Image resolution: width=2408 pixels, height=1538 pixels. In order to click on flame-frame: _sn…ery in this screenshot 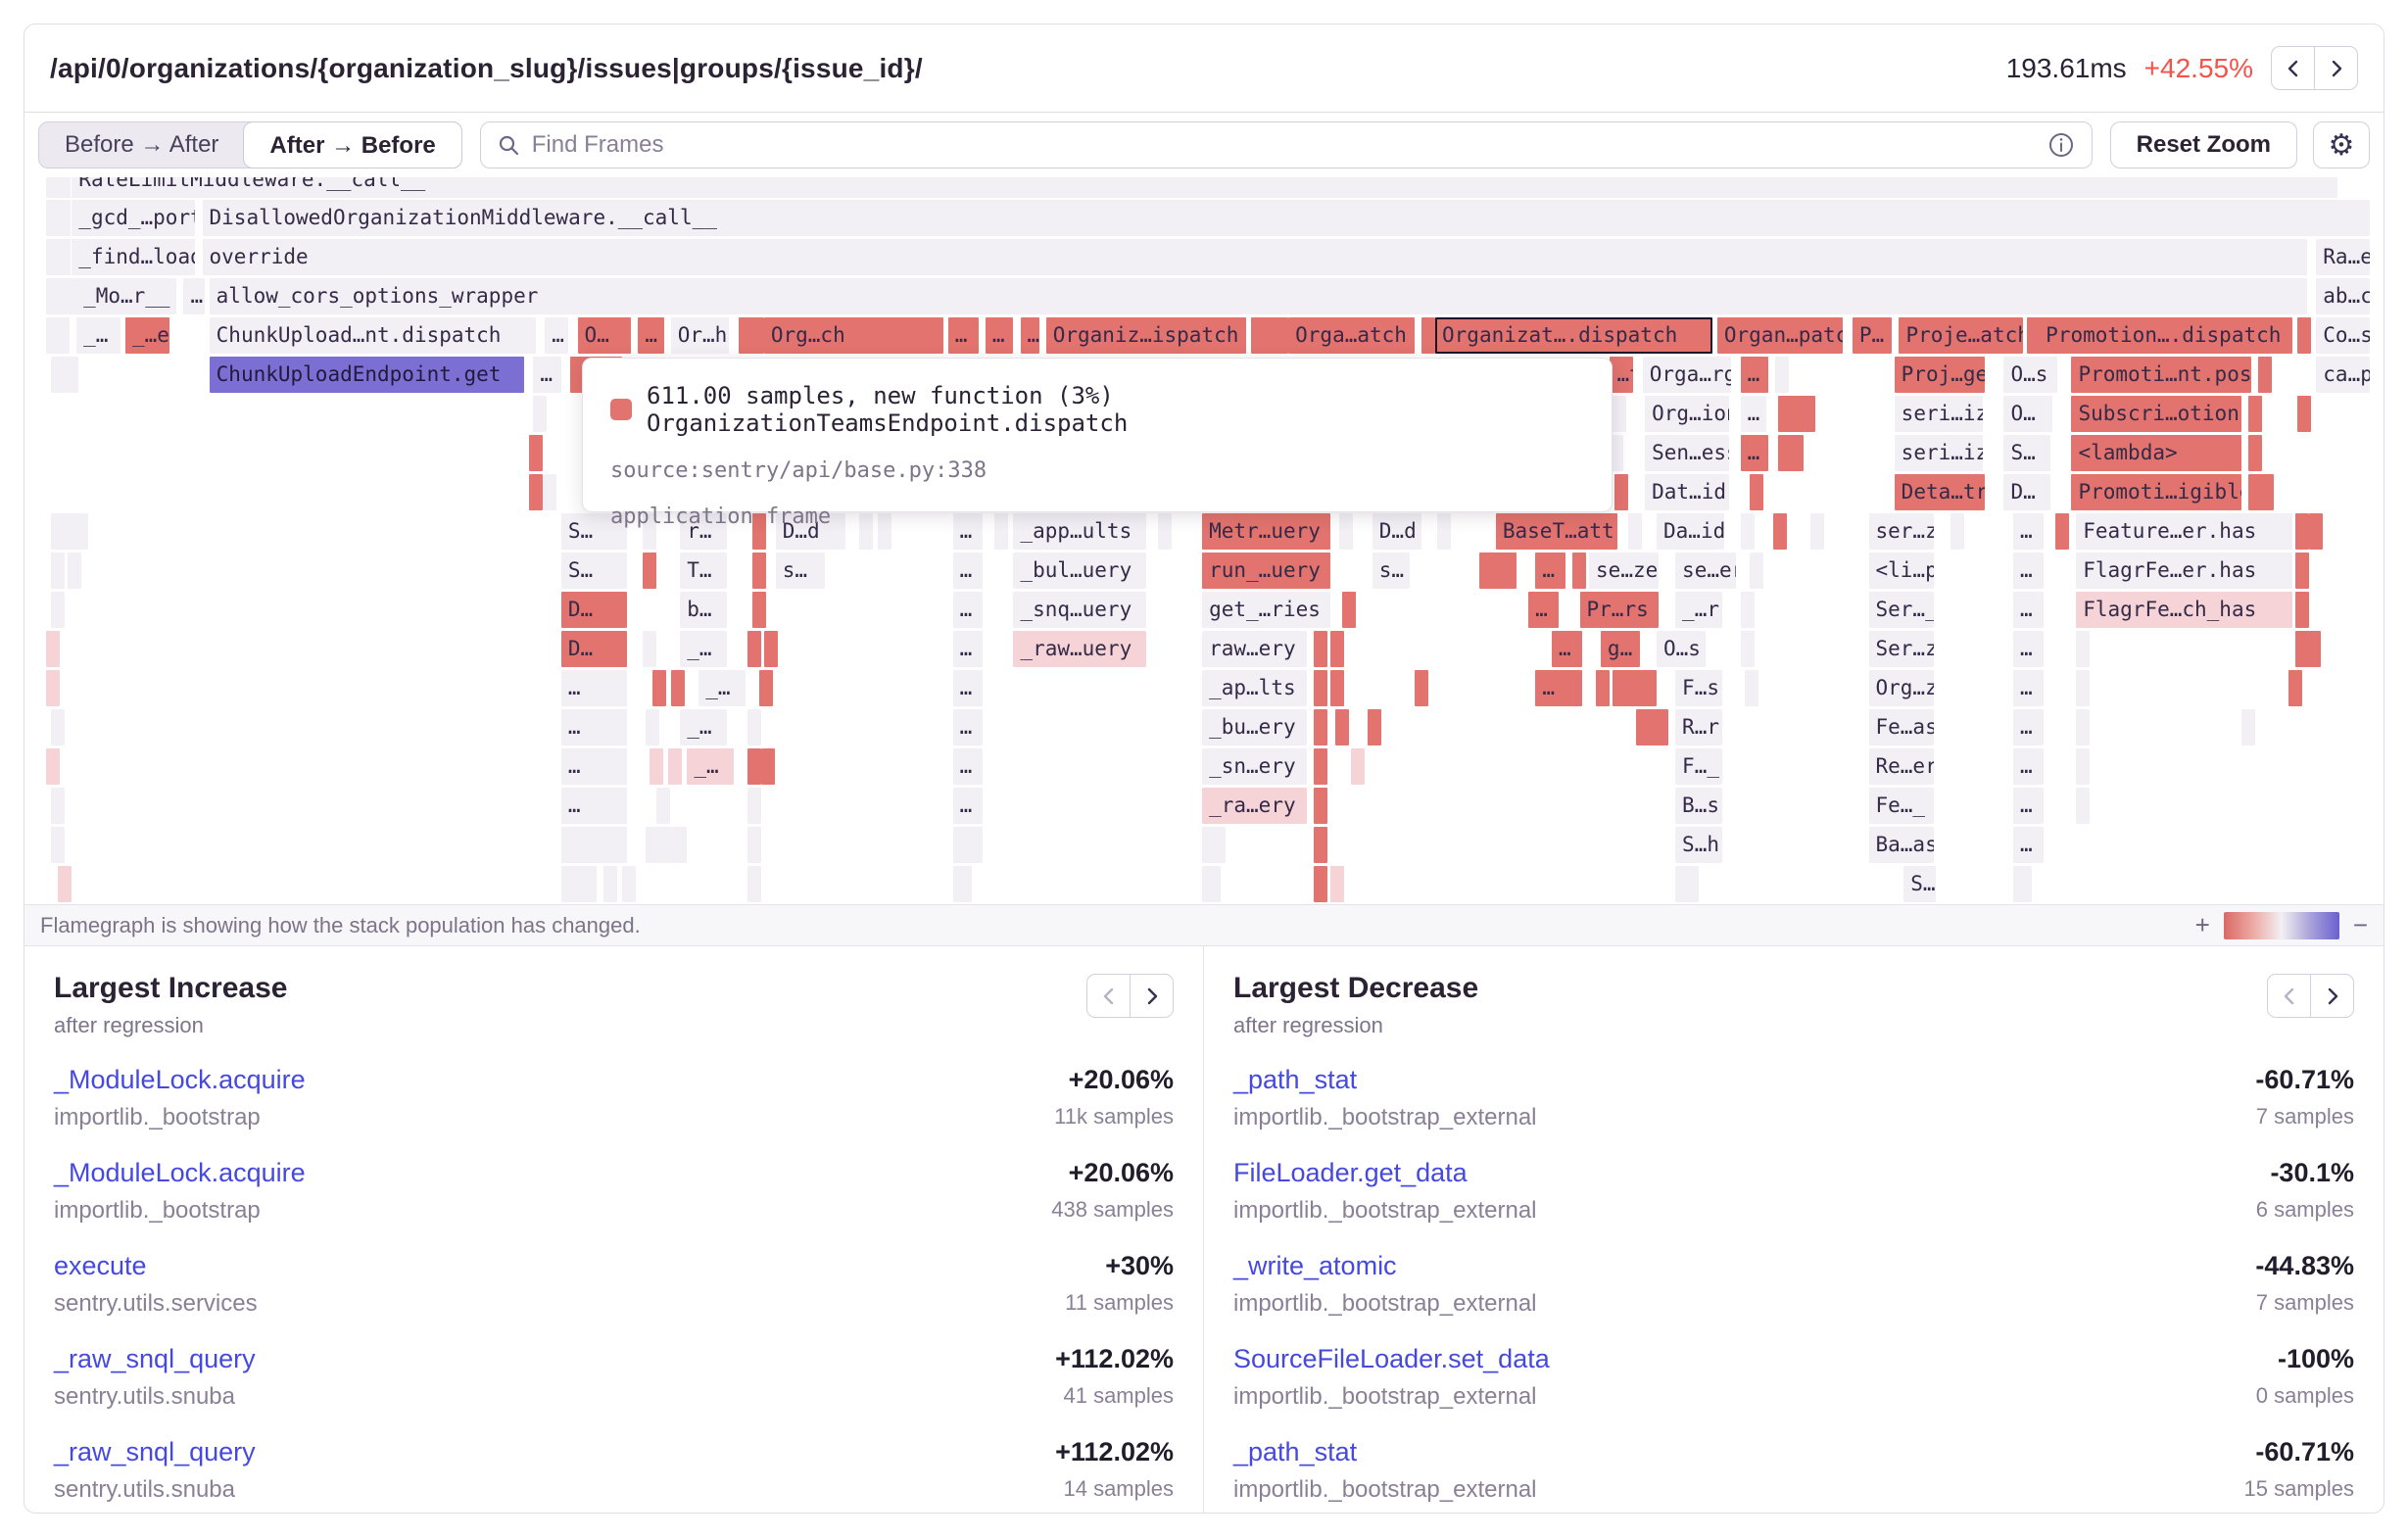, I will do `click(1255, 767)`.